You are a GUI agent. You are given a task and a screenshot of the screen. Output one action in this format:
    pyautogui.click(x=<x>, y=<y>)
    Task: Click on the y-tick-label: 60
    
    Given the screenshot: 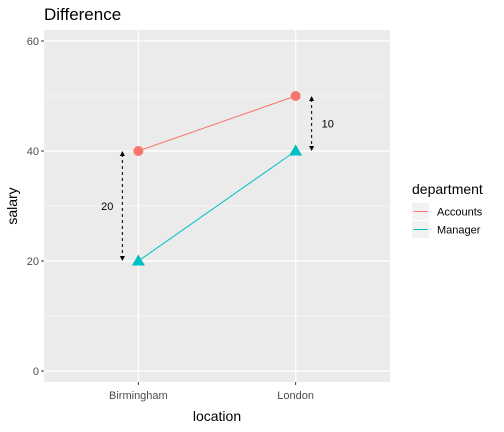 What is the action you would take?
    pyautogui.click(x=33, y=42)
    